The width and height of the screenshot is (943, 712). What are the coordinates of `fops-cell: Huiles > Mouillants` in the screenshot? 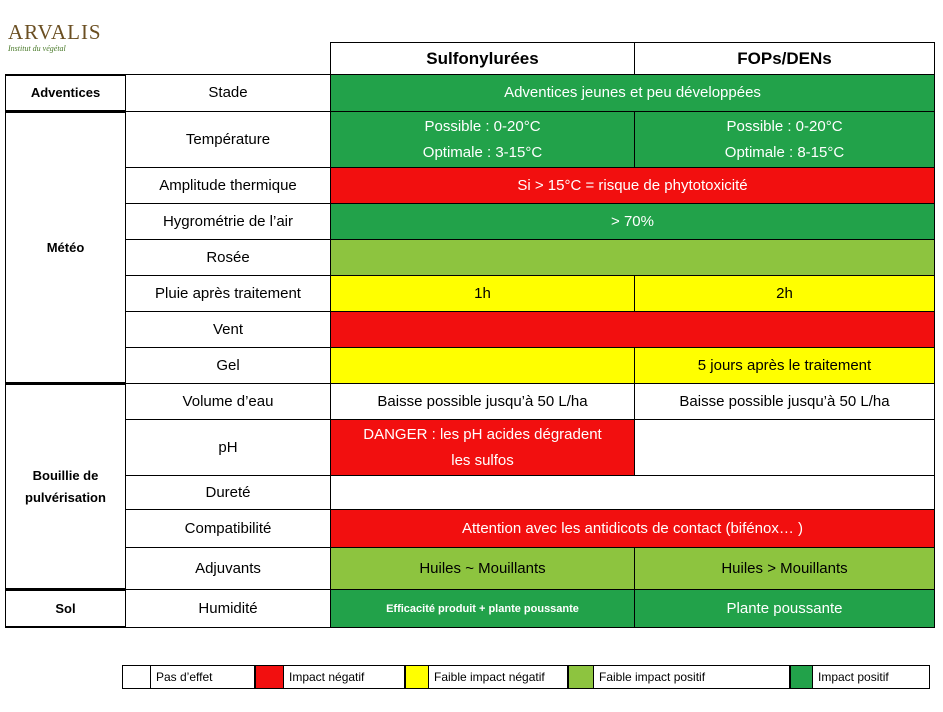 It's located at (784, 568).